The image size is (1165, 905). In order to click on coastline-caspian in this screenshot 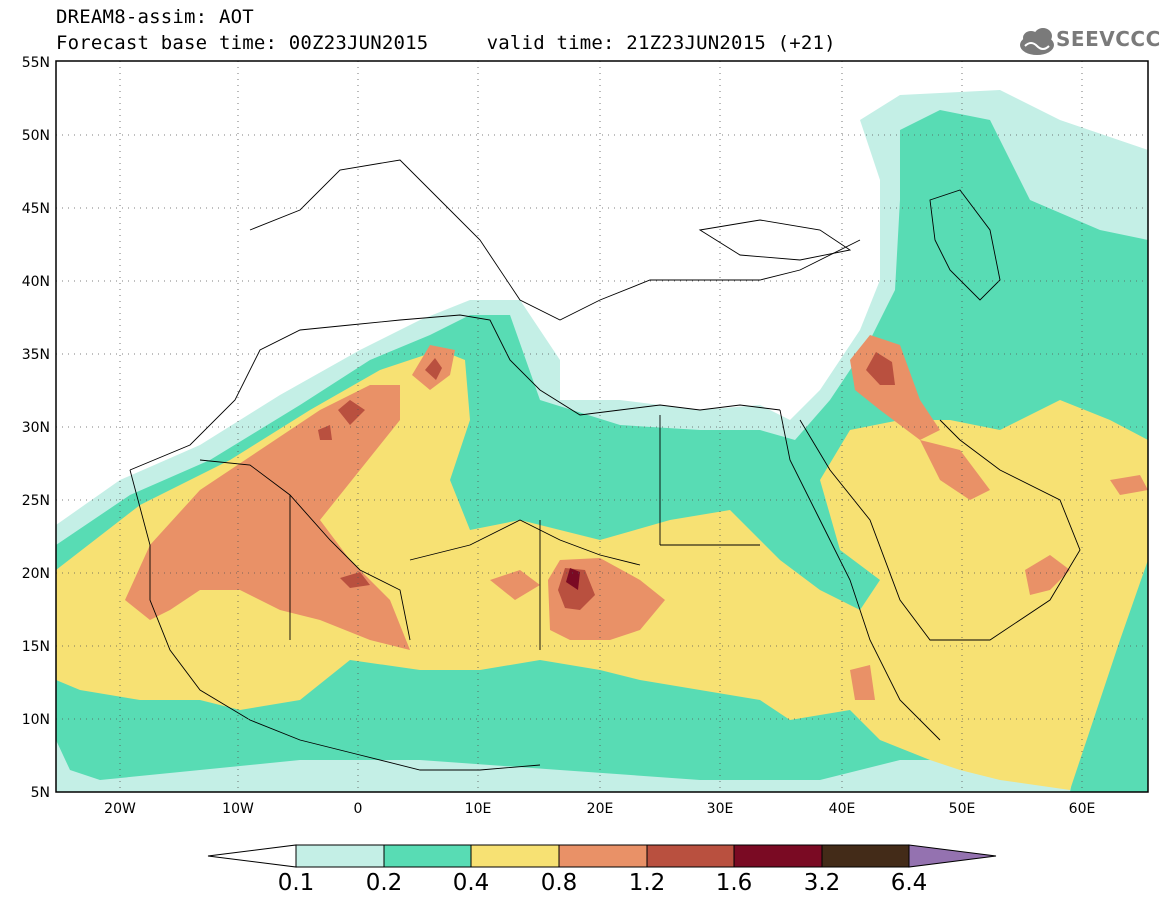, I will do `click(965, 245)`.